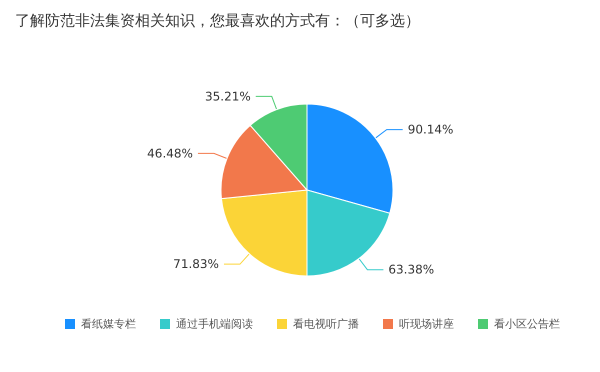 This screenshot has width=600, height=372. What do you see at coordinates (426, 324) in the screenshot?
I see `legend-label: 听现场讲座` at bounding box center [426, 324].